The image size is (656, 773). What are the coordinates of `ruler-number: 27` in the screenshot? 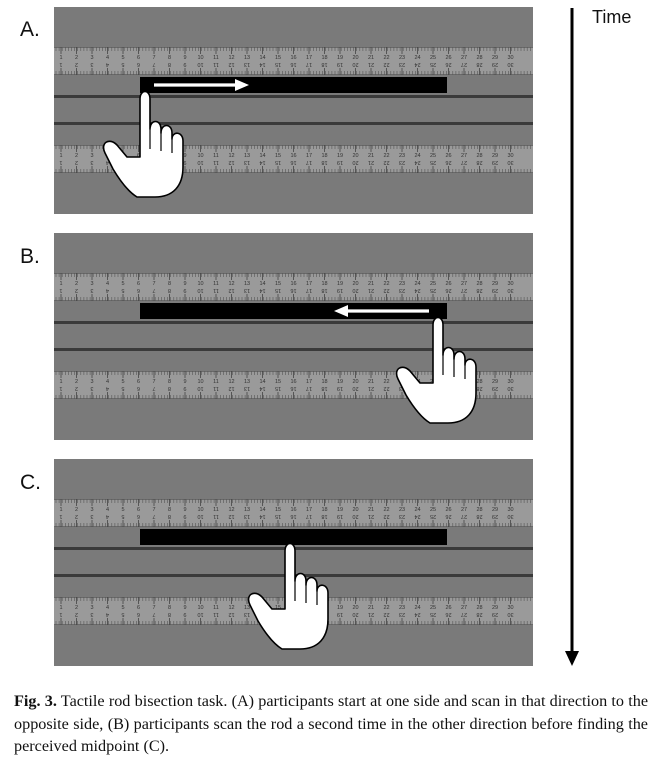 It's located at (464, 284).